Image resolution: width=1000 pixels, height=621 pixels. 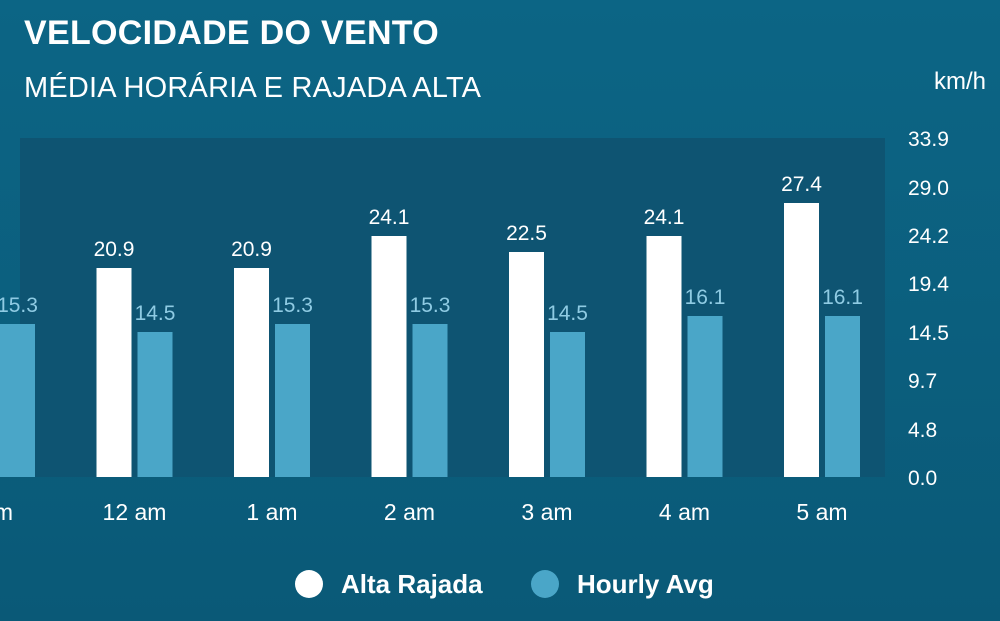 What do you see at coordinates (645, 583) in the screenshot?
I see `legend-hourly-label: Hourly Avg` at bounding box center [645, 583].